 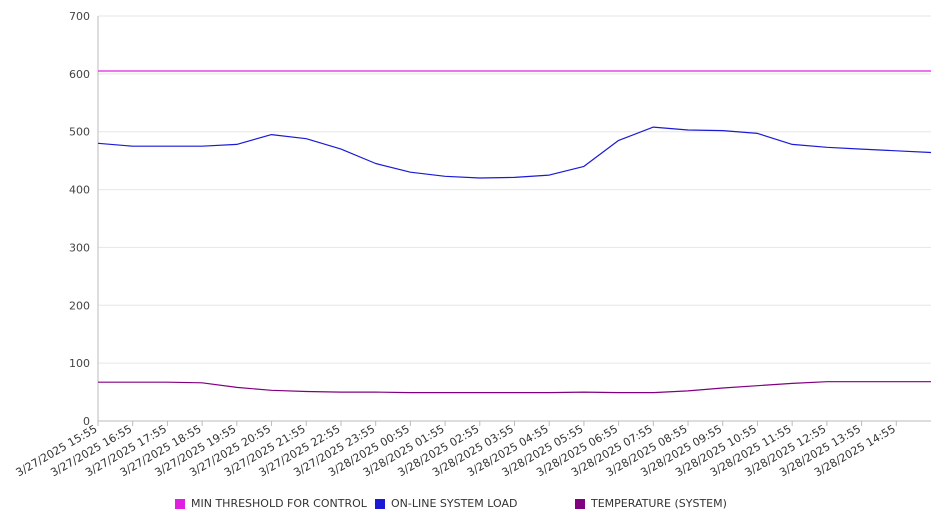 What do you see at coordinates (79, 74) in the screenshot?
I see `y-tick-label: 600` at bounding box center [79, 74].